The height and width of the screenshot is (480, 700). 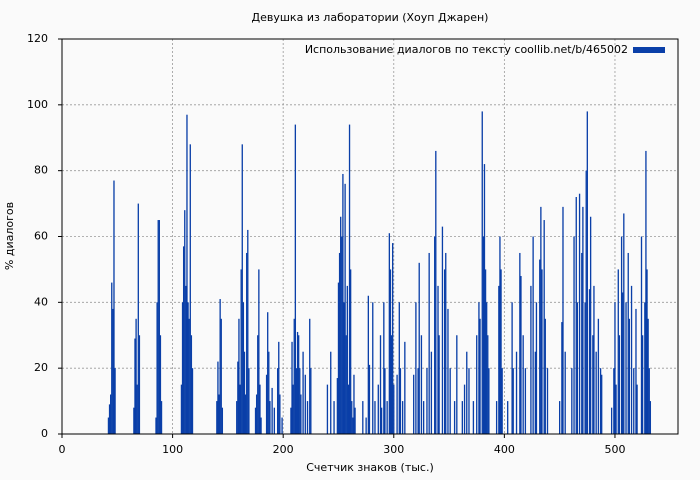 I want to click on y-tick-label: 40, so click(x=41, y=301).